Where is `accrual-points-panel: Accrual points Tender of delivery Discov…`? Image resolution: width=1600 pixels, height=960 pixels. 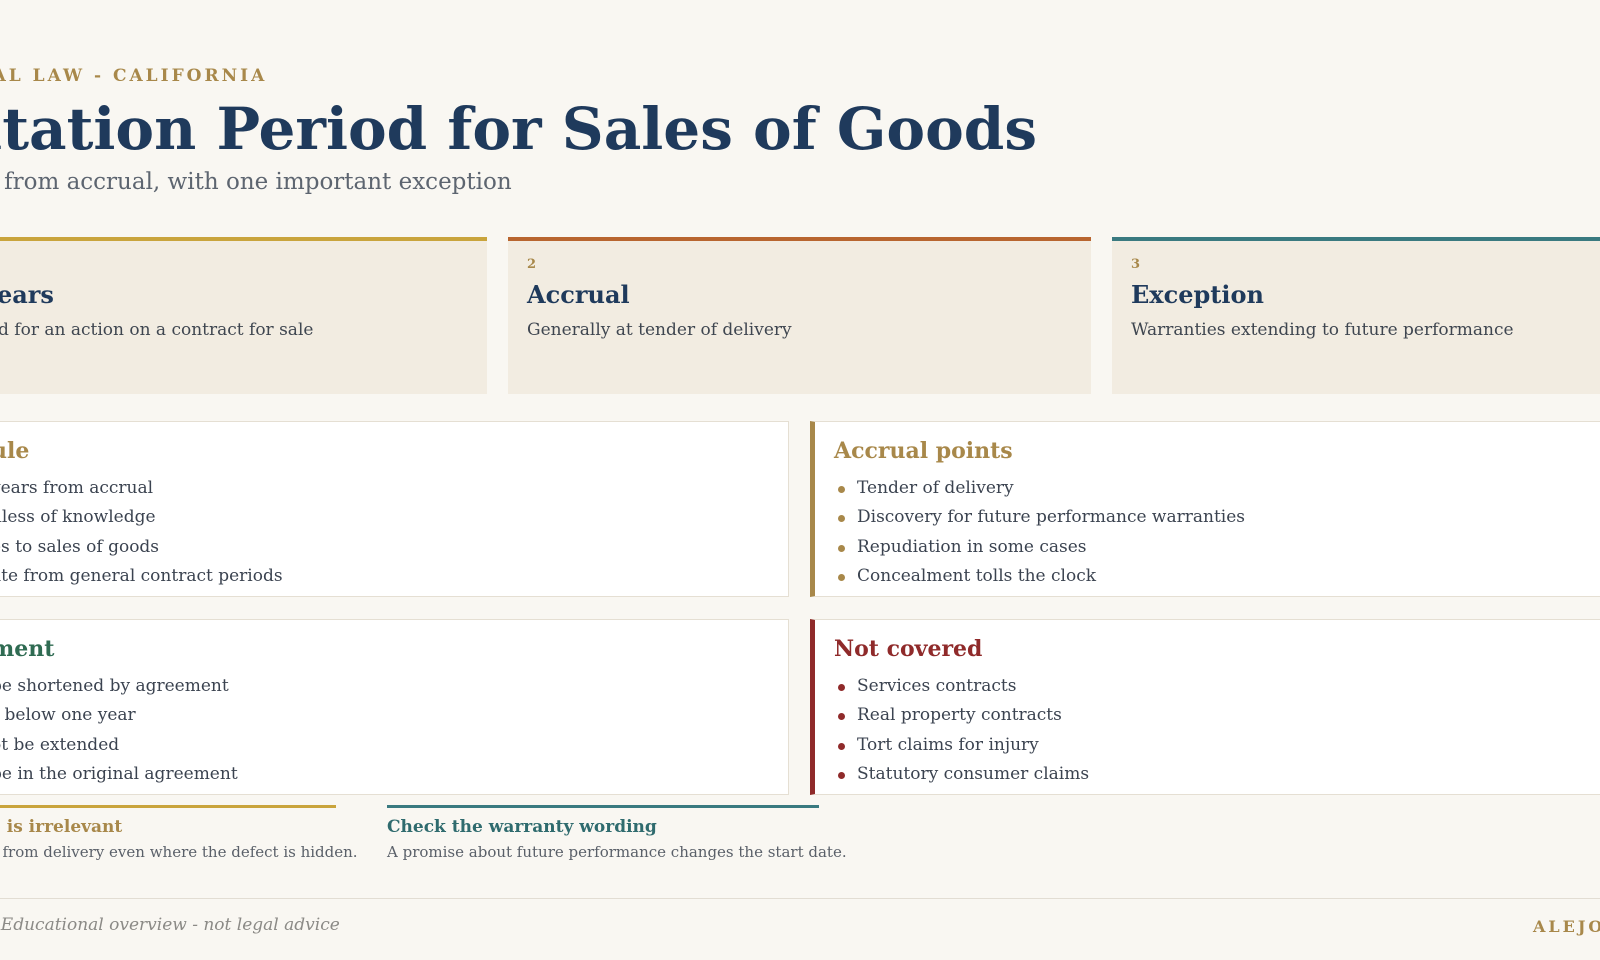
accrual-points-panel: Accrual points Tender of delivery Discov… is located at coordinates (1205, 509).